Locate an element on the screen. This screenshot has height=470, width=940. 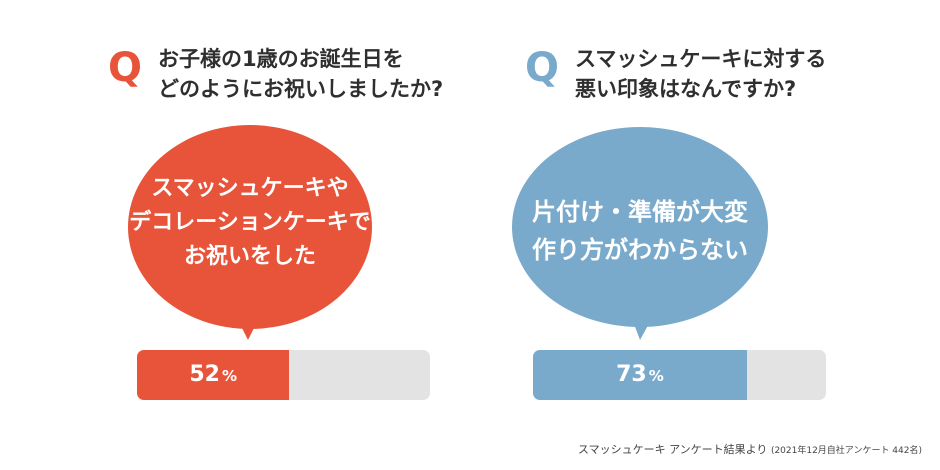
question-line: スマッシュケーキに対する is located at coordinates (701, 59).